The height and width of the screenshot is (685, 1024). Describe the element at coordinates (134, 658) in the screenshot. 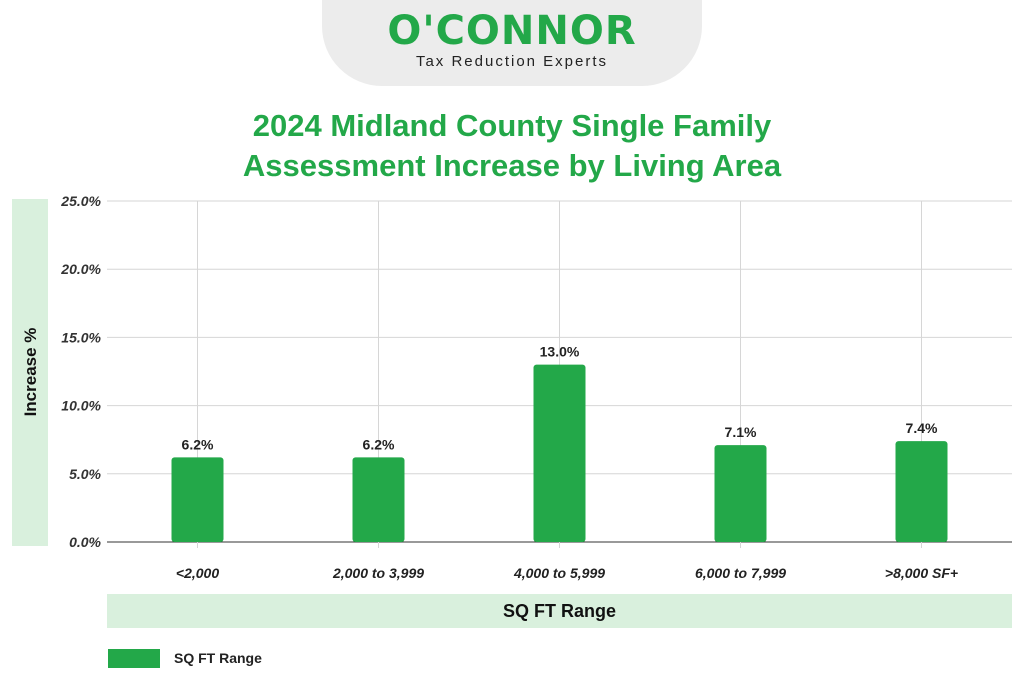

I see `legend-swatch` at that location.